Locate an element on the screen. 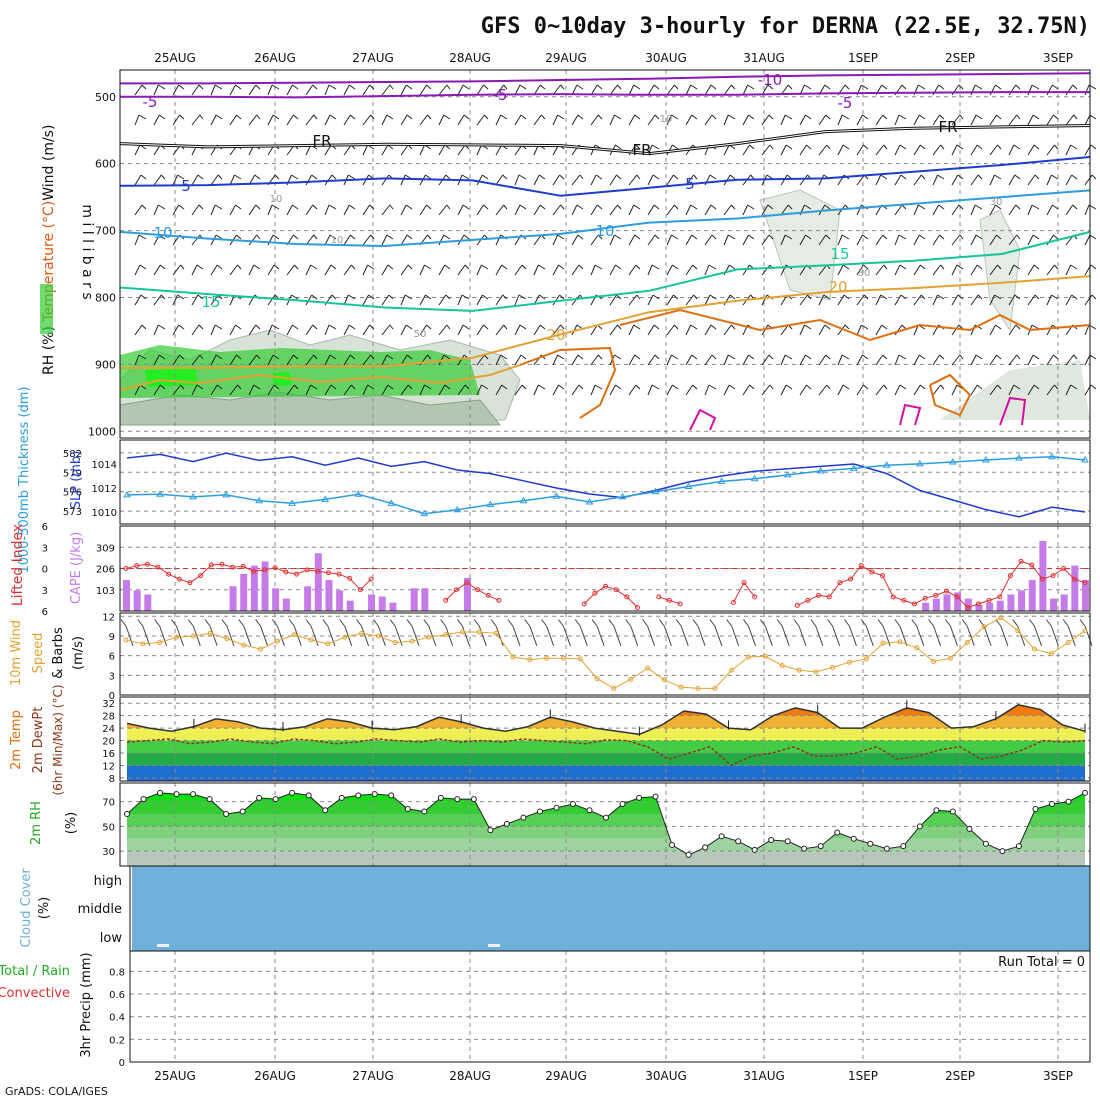  rh-legend-swatch is located at coordinates (46, 309).